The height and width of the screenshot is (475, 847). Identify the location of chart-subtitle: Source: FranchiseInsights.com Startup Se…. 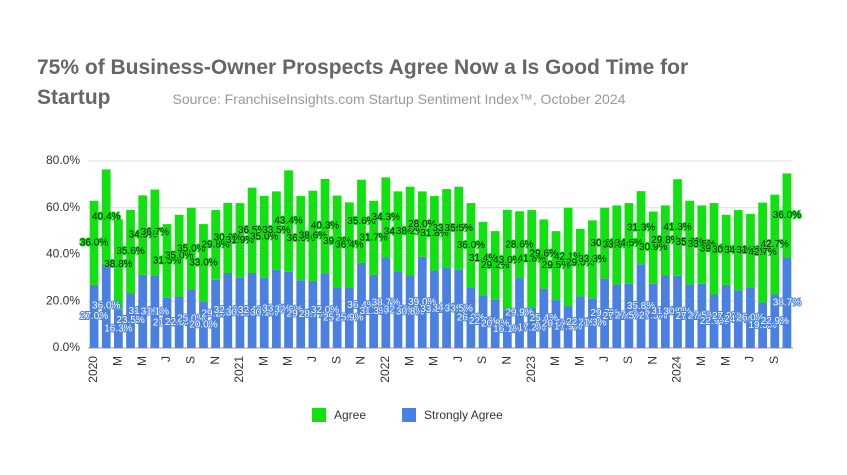
(399, 99).